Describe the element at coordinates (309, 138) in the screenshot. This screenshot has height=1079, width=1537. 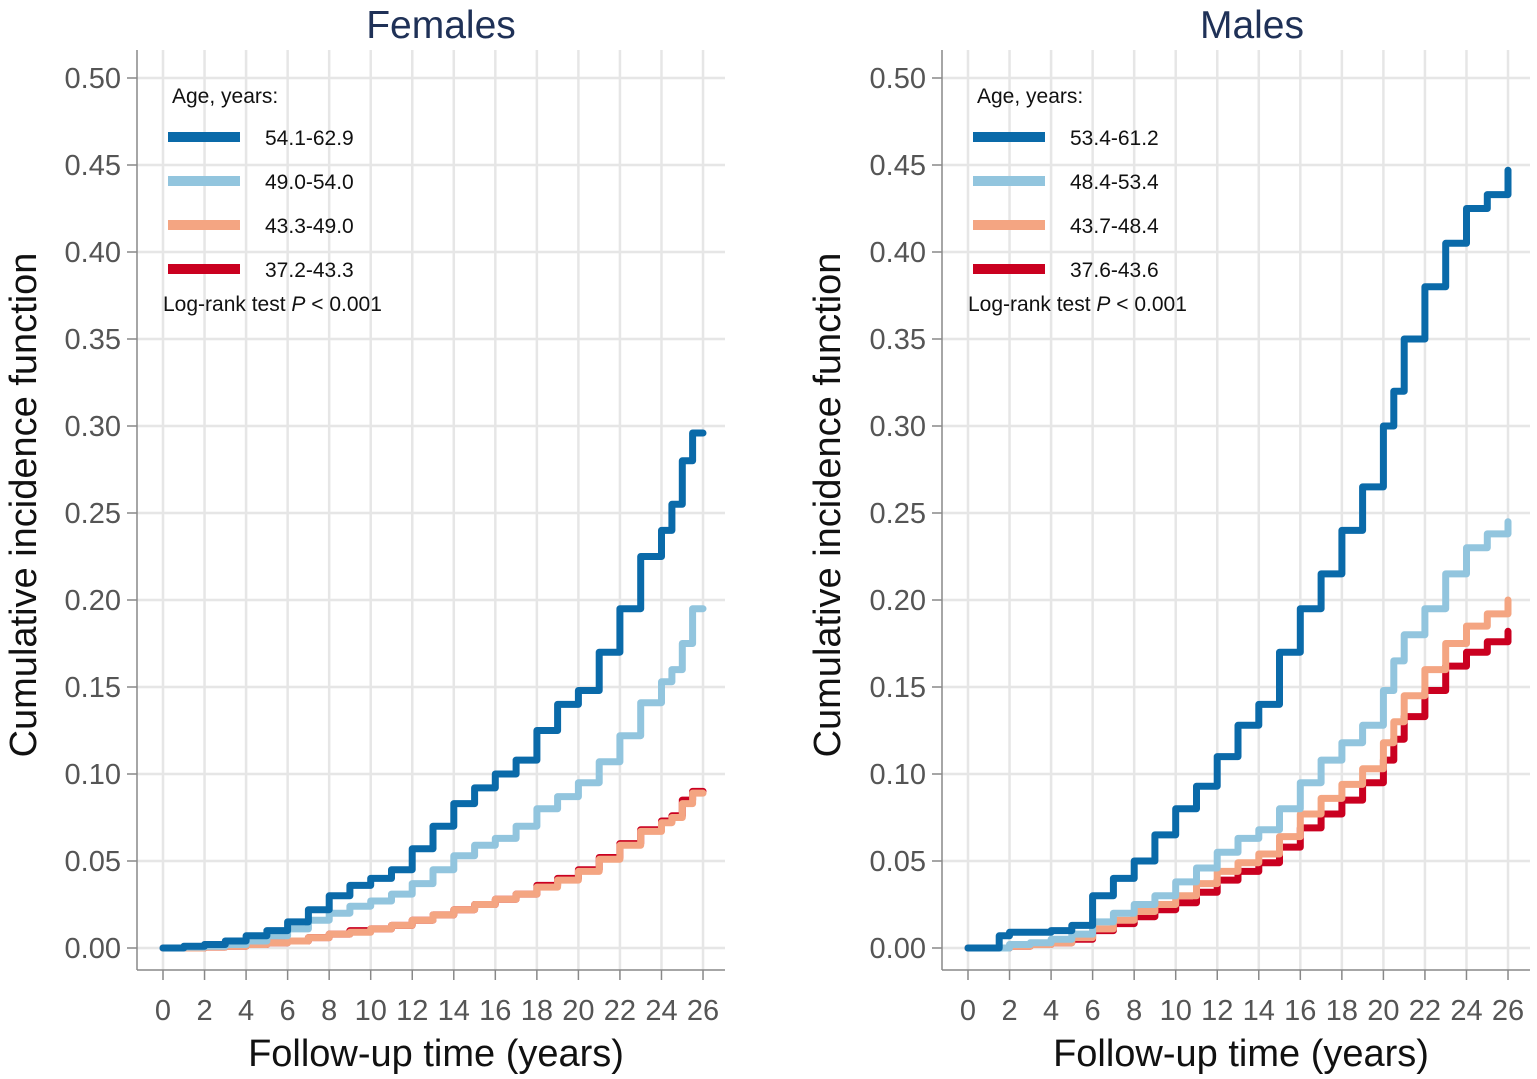
I see `legend-label: 54.1-62.9` at that location.